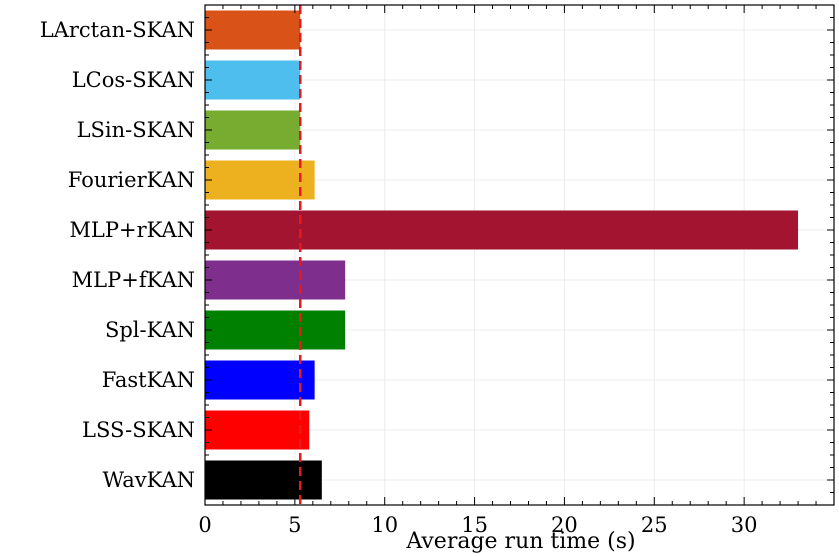 The height and width of the screenshot is (556, 839). Describe the element at coordinates (520, 541) in the screenshot. I see `x-axis-label: Average run time (s)` at that location.